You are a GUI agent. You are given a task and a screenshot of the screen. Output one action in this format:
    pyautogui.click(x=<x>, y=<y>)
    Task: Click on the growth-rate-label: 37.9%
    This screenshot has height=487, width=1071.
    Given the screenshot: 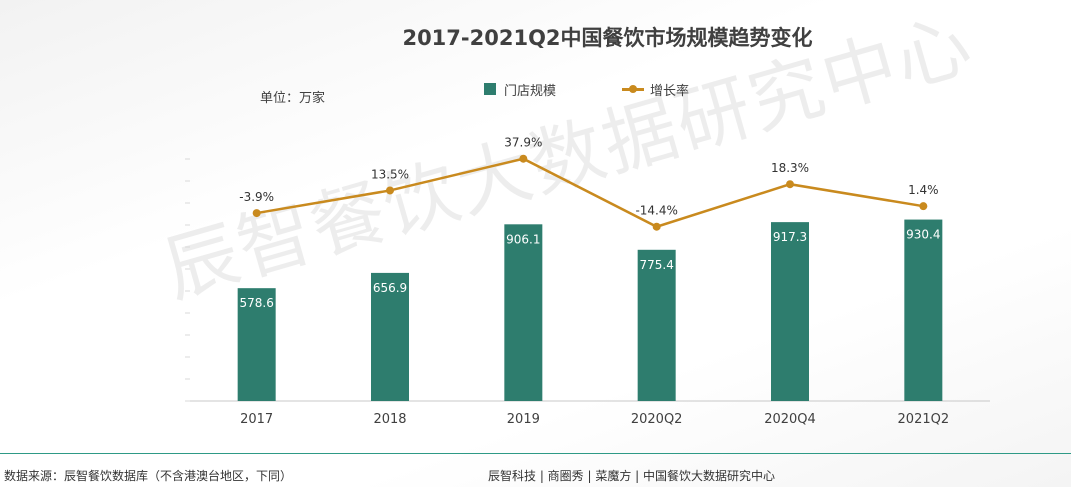 What is the action you would take?
    pyautogui.click(x=523, y=143)
    